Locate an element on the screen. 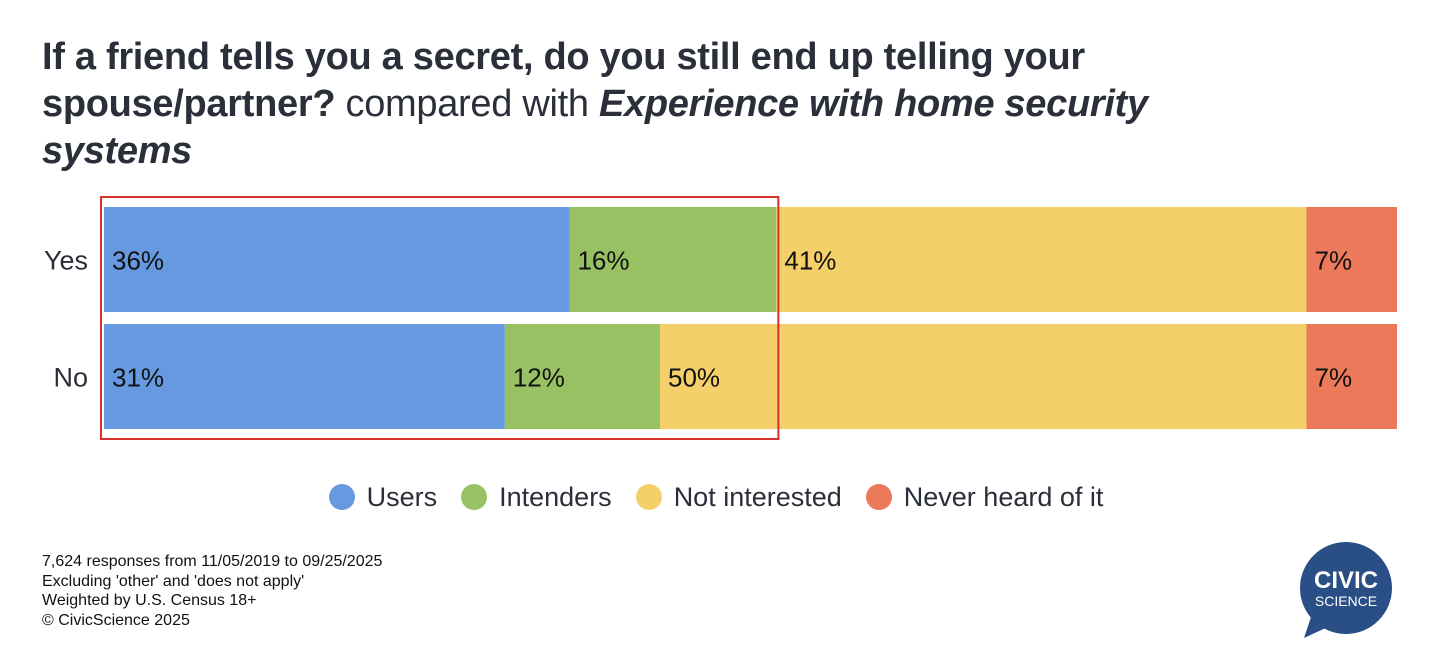 This screenshot has width=1432, height=672. legend-label-never-heard-of-it: Never heard of it is located at coordinates (1003, 496).